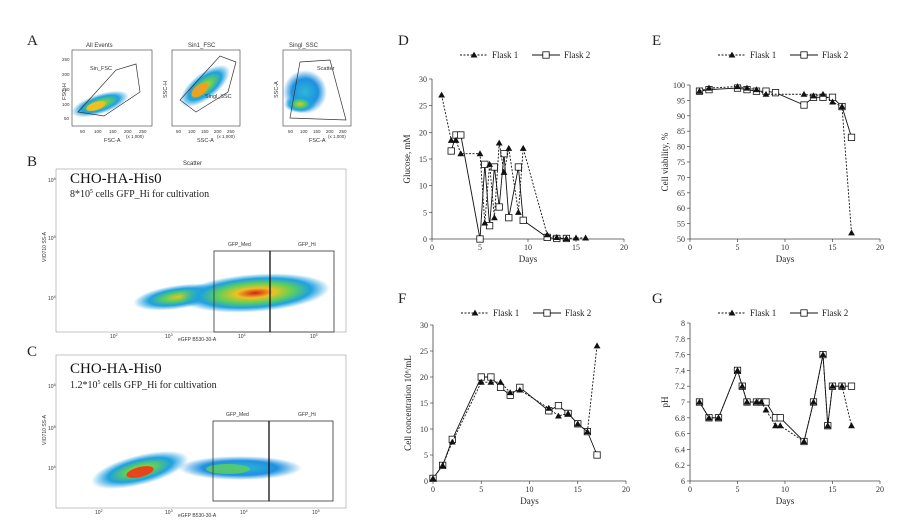 Image resolution: width=911 pixels, height=526 pixels. I want to click on chart-f-legend-label: Flask 1, so click(506, 313).